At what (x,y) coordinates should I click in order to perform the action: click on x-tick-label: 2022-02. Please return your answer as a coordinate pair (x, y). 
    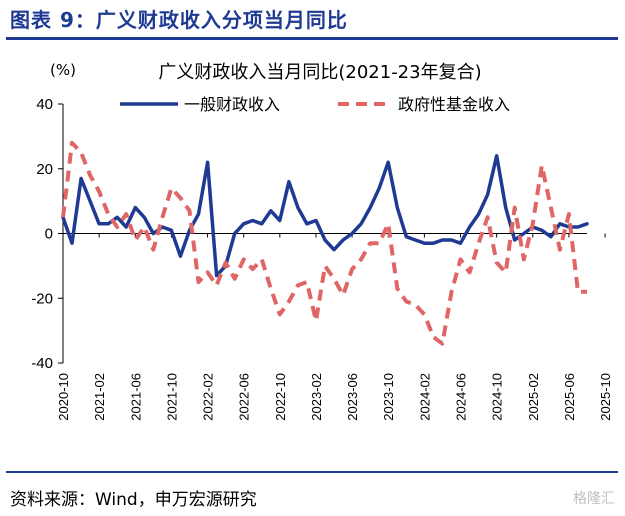
    Looking at the image, I should click on (208, 397).